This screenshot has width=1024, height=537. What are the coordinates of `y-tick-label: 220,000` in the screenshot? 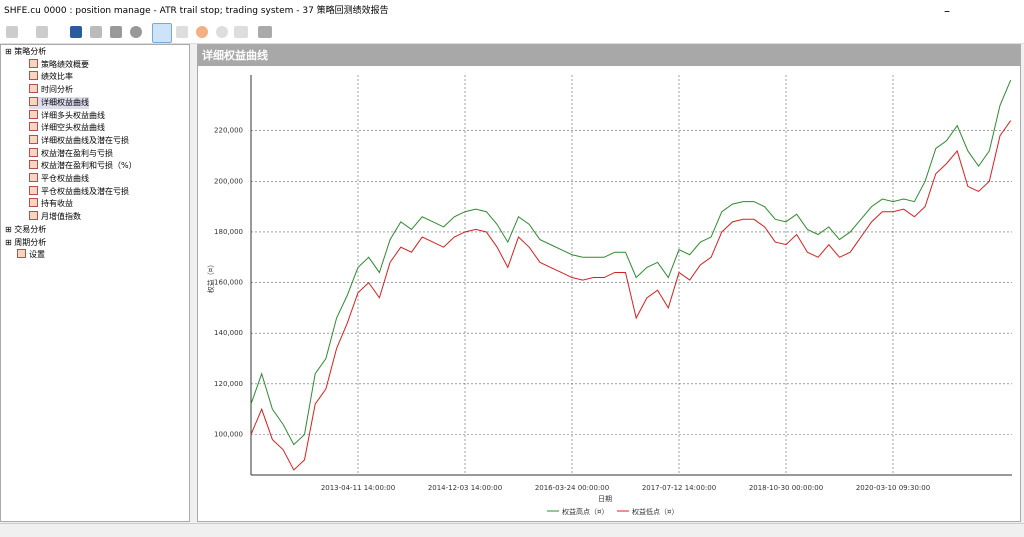 It's located at (228, 131).